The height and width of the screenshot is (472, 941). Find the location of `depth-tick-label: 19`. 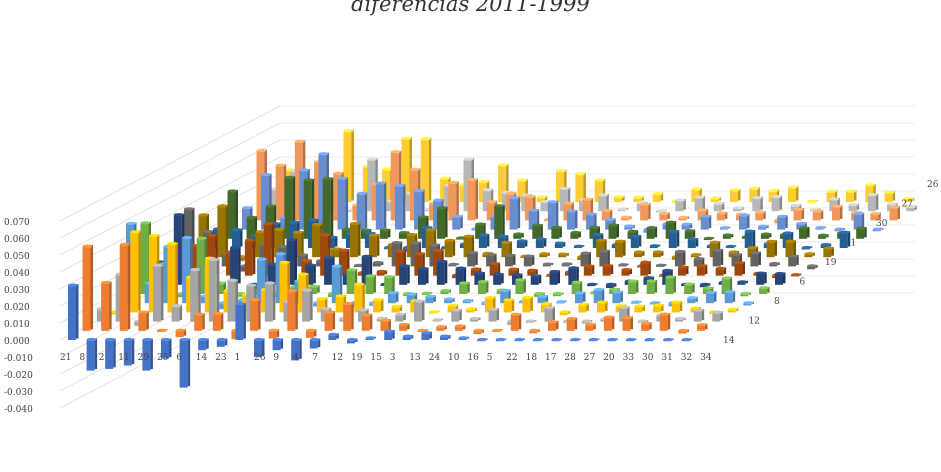

depth-tick-label: 19 is located at coordinates (831, 263).